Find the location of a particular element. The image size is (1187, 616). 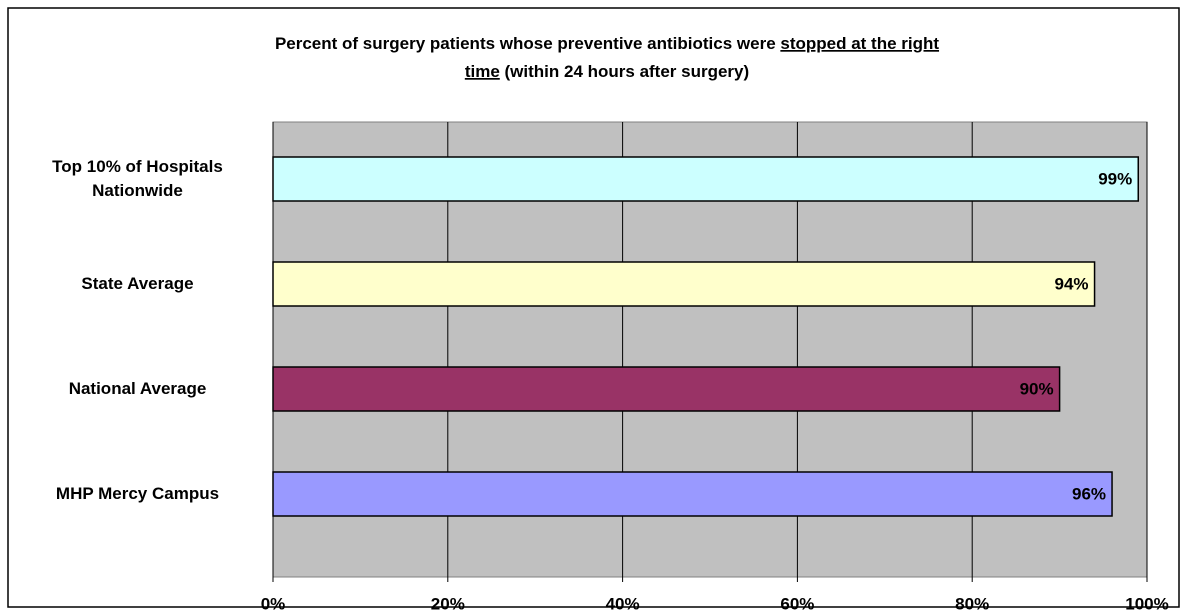

title-segment: (within 24 hours after surgery) is located at coordinates (624, 71).